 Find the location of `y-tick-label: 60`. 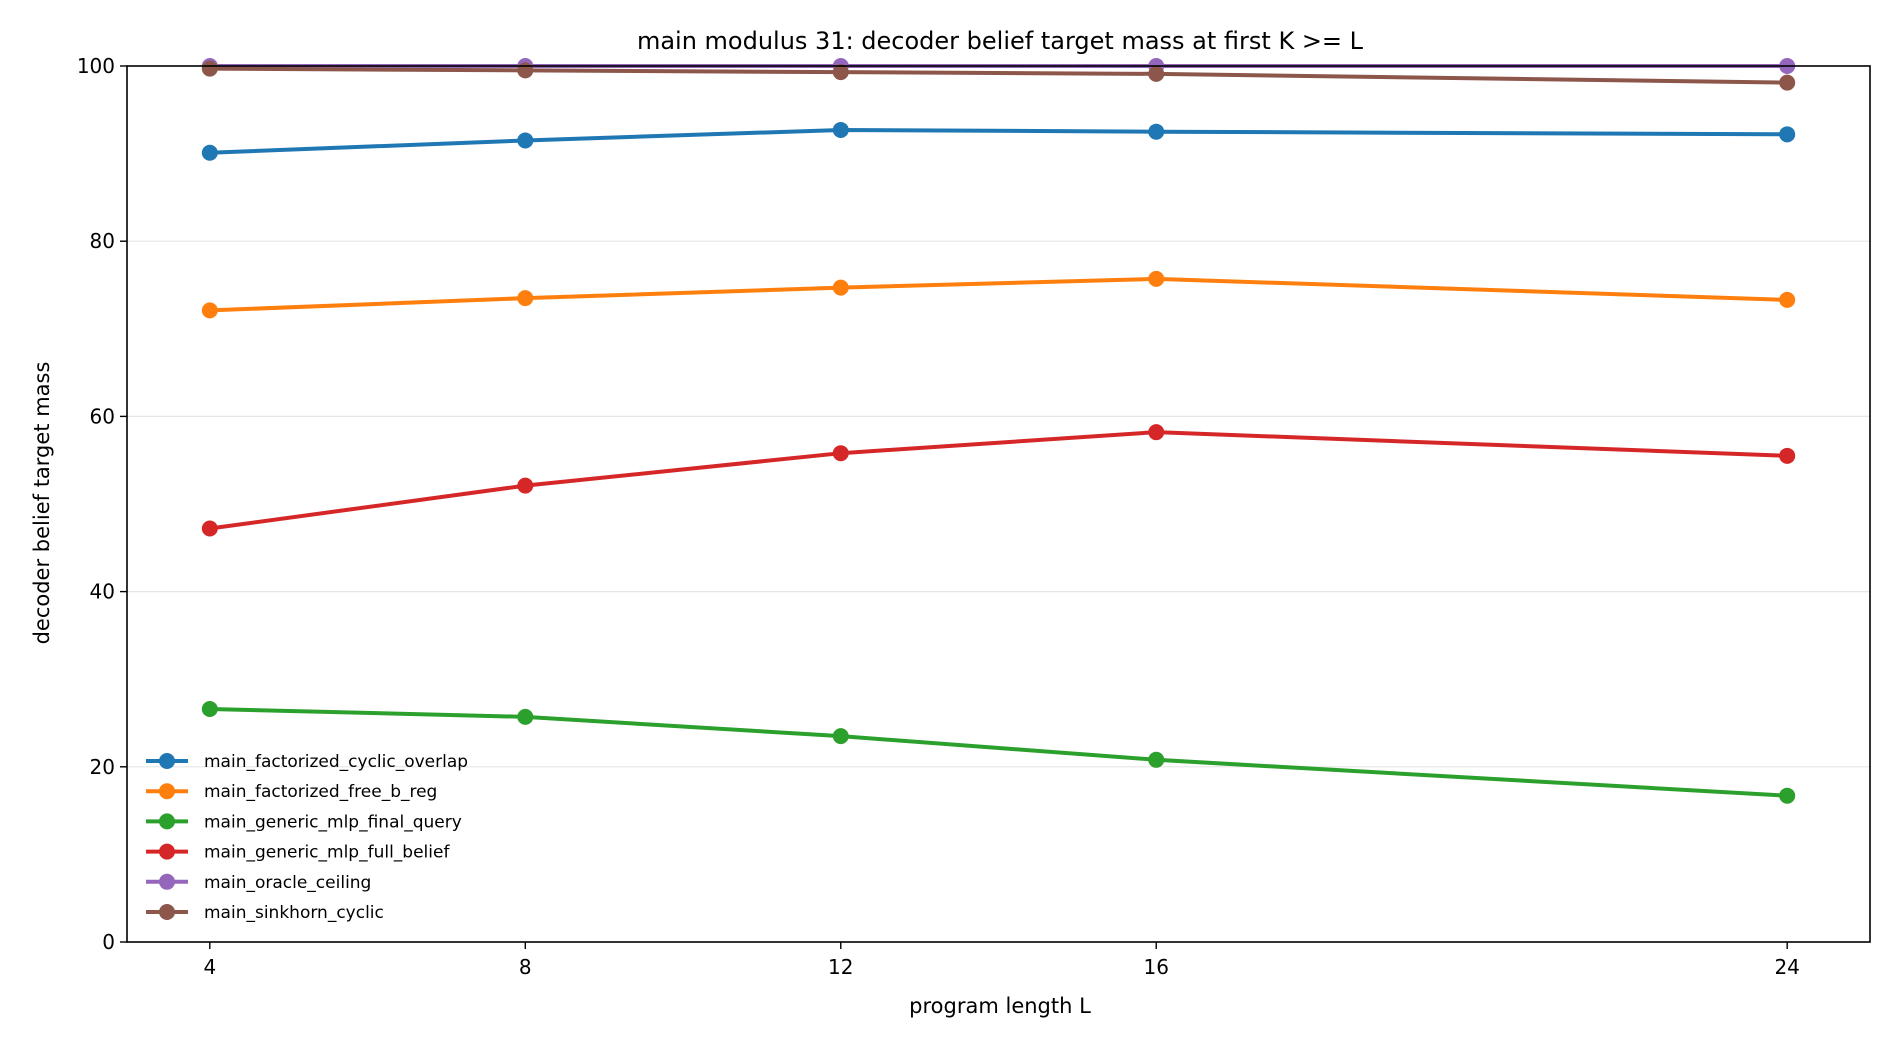

y-tick-label: 60 is located at coordinates (102, 416).